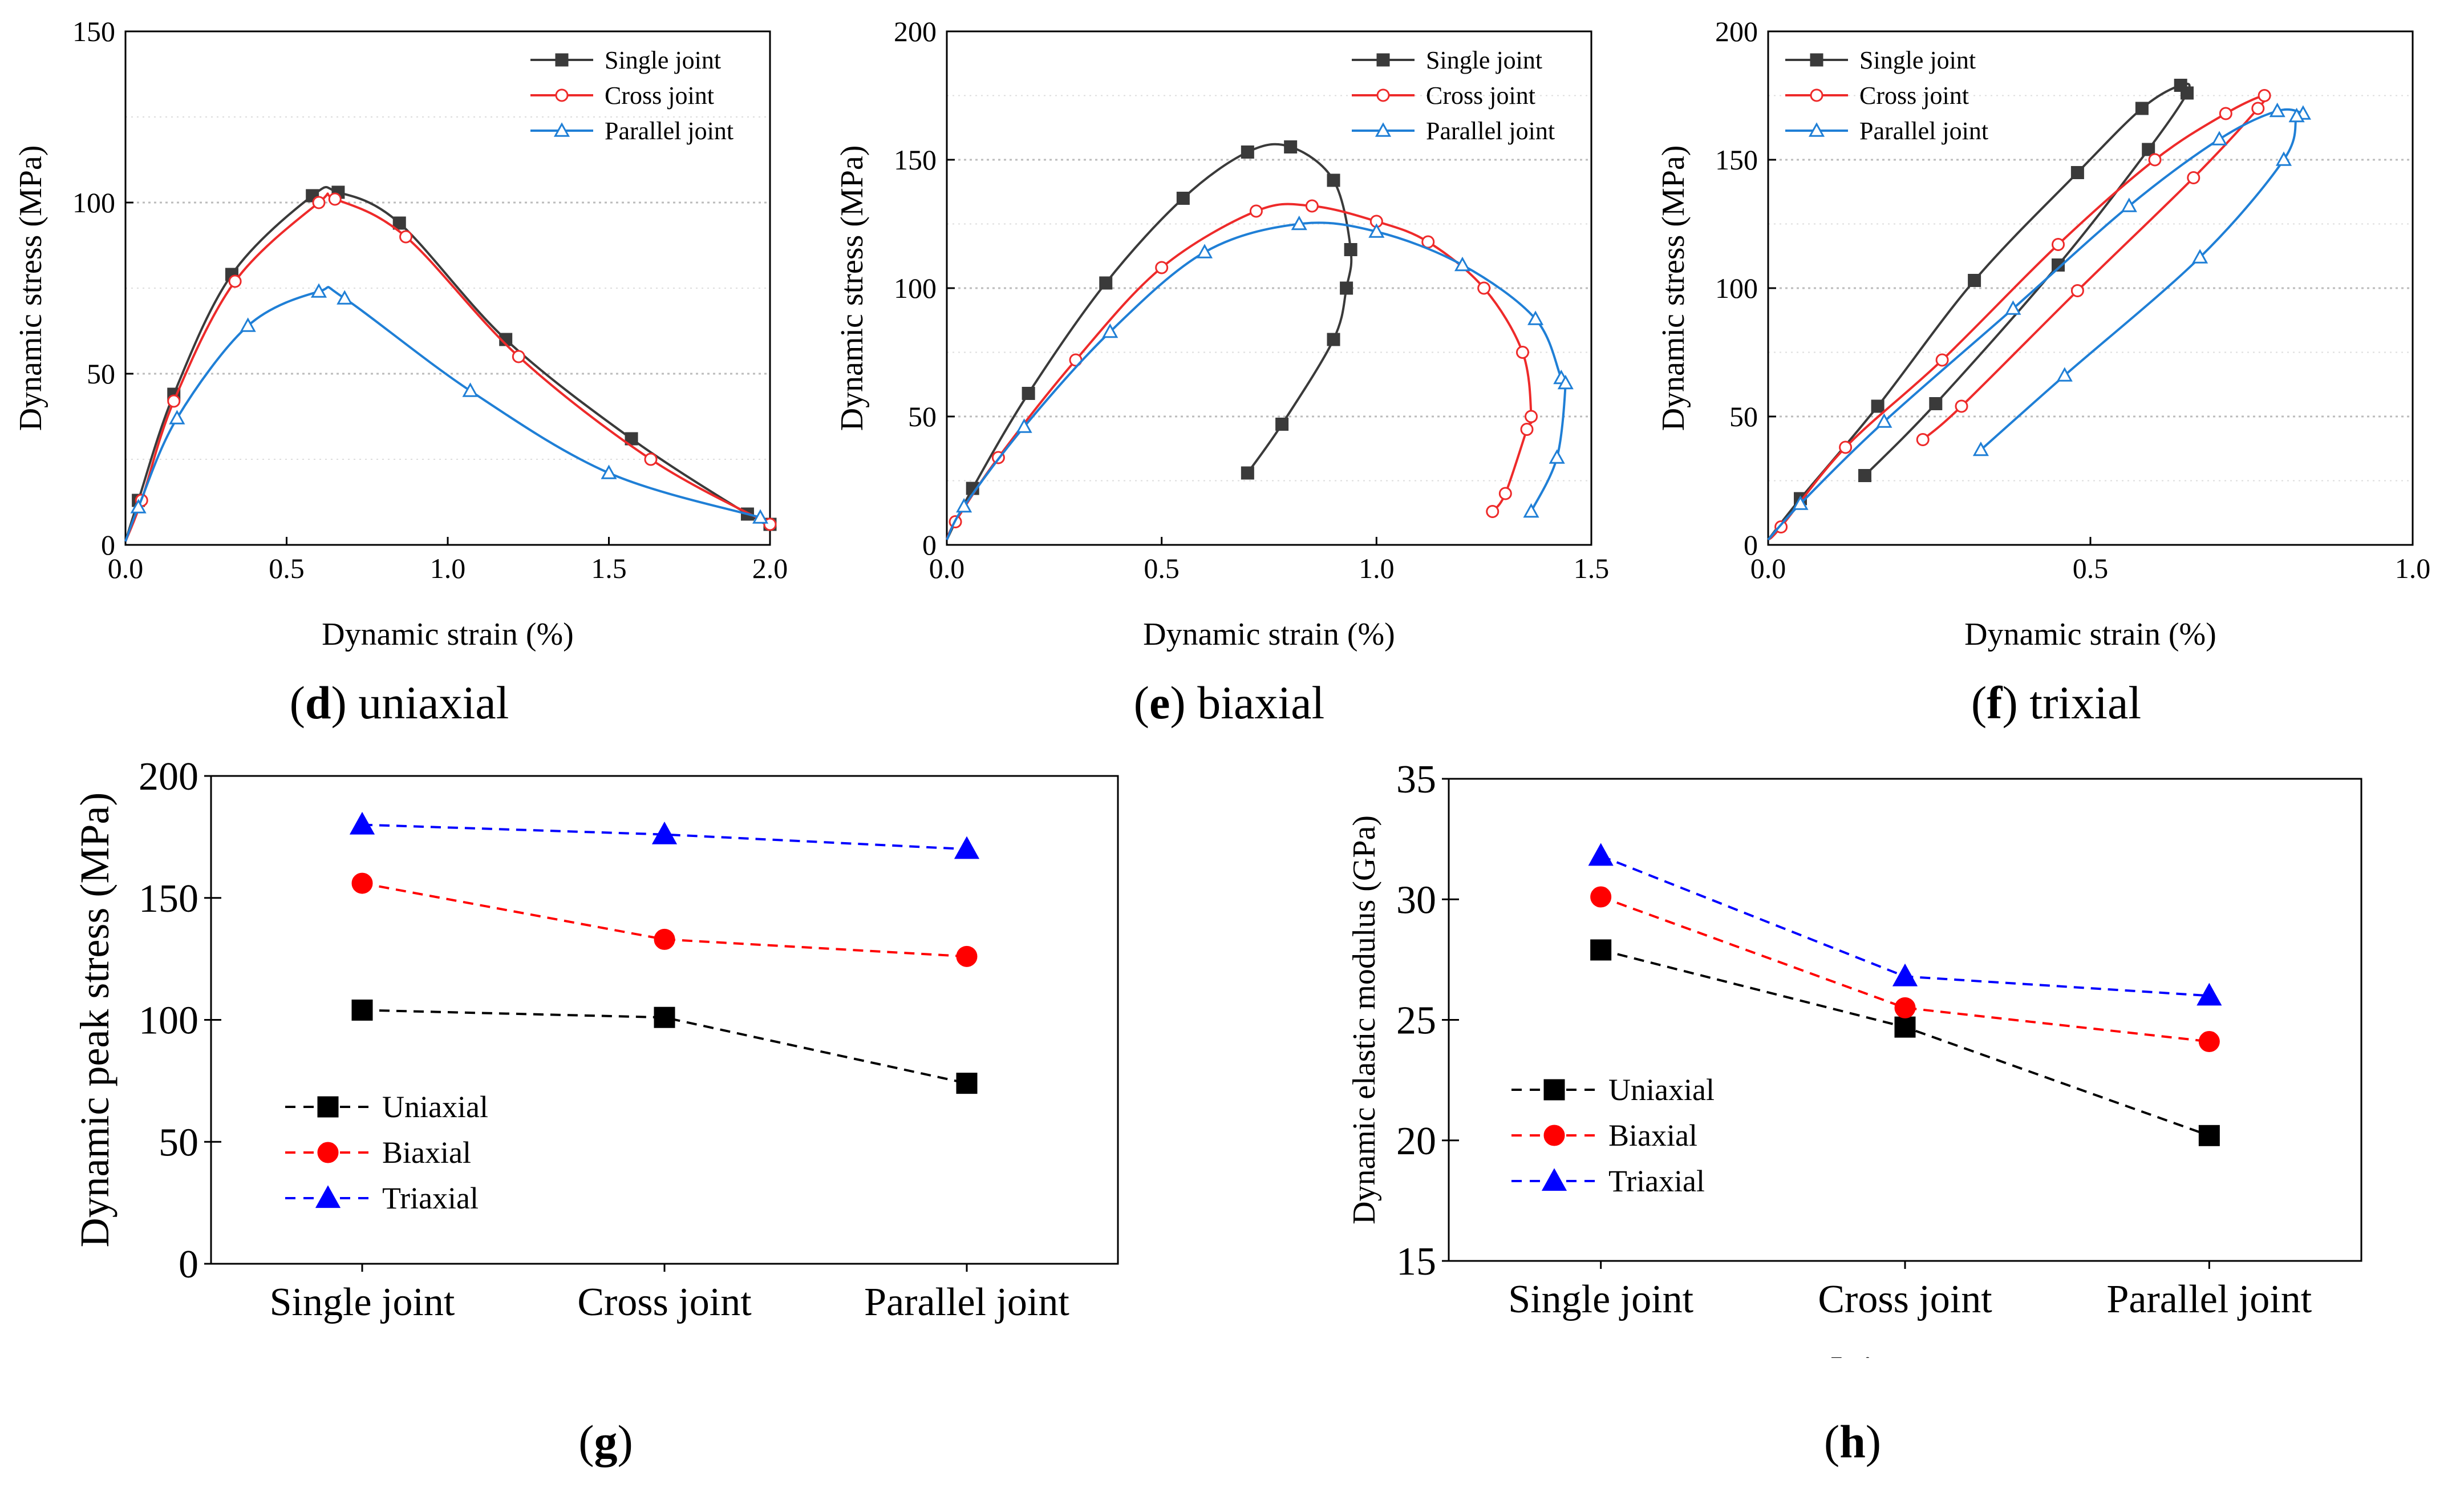 The image size is (2464, 1488). What do you see at coordinates (1592, 568) in the screenshot?
I see `x-tick-label: 1.5` at bounding box center [1592, 568].